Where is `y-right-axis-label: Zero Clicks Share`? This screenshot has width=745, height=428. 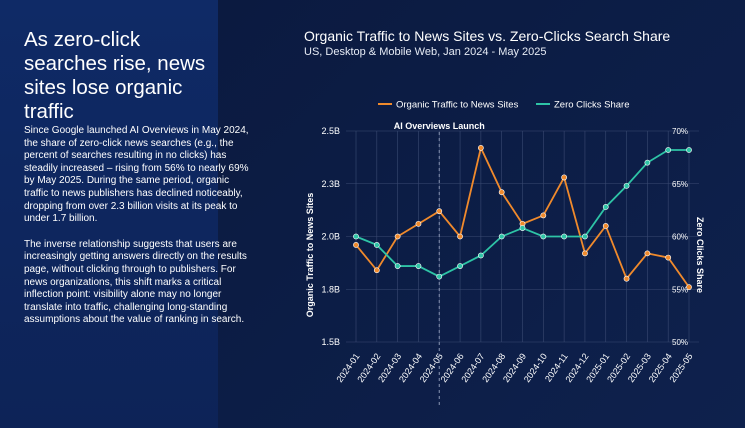 y-right-axis-label: Zero Clicks Share is located at coordinates (700, 255).